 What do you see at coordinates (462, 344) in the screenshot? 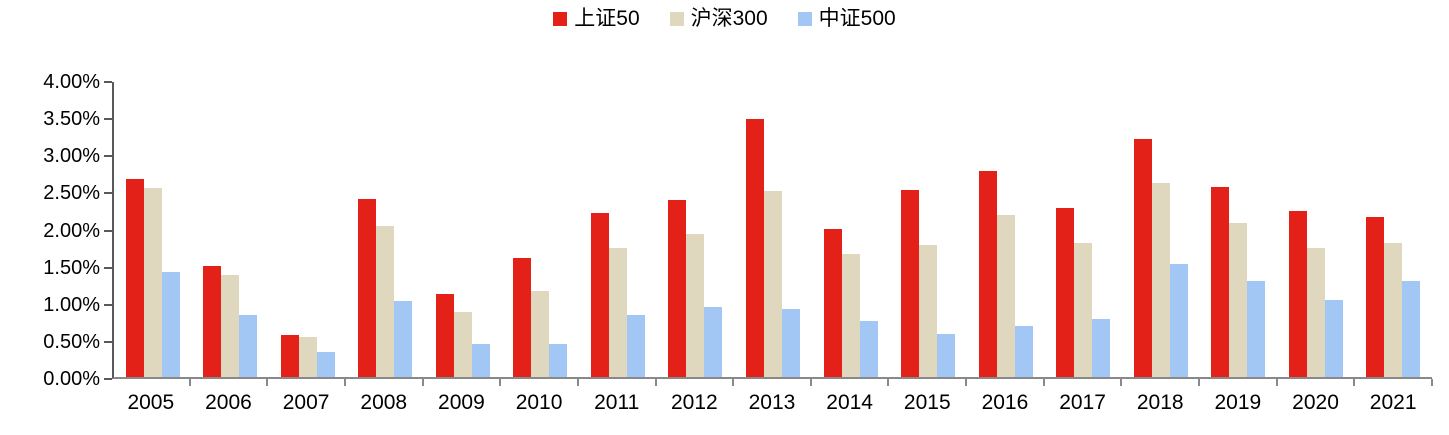
I see `bar-沪深300-2009` at bounding box center [462, 344].